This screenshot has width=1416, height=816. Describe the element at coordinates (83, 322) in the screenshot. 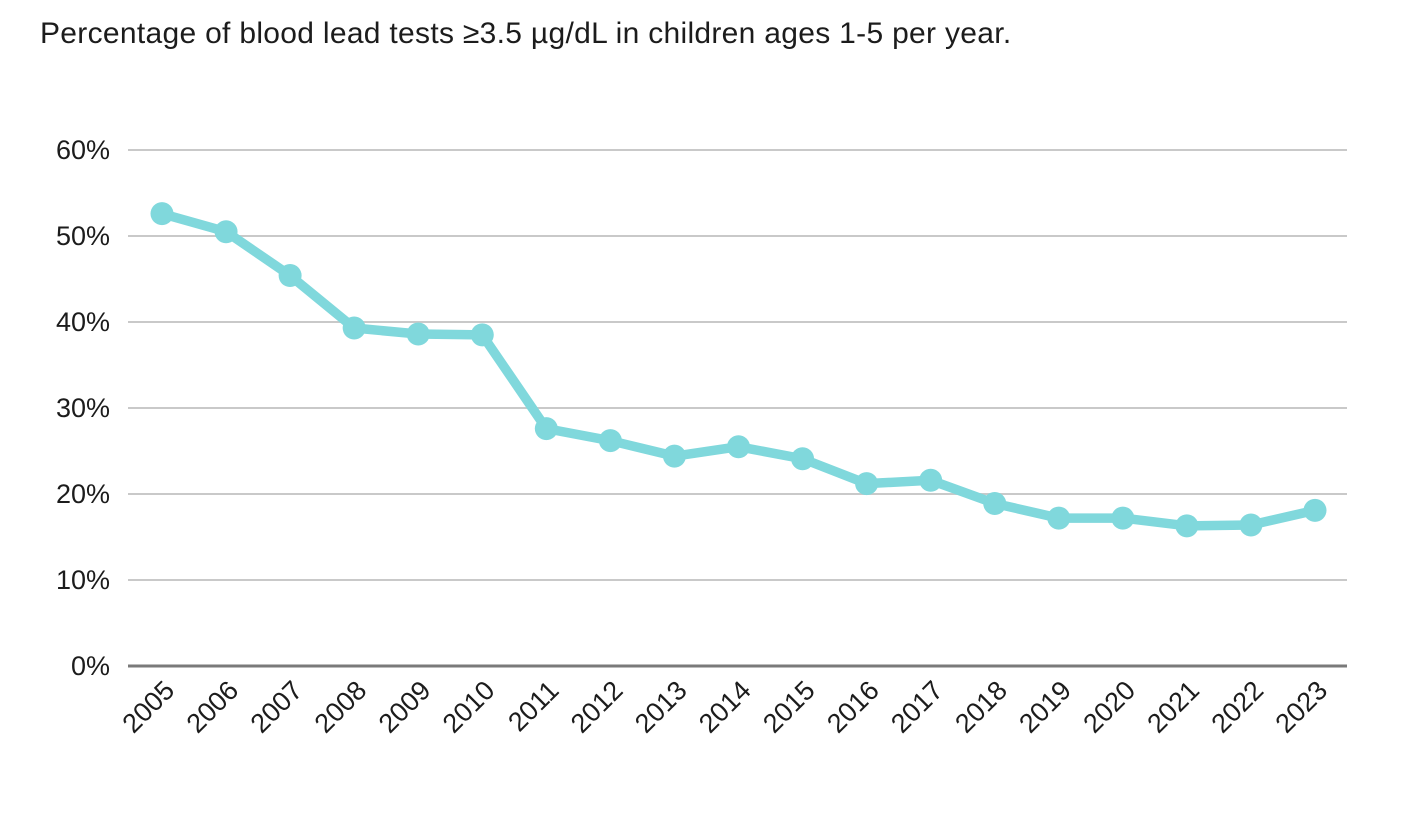

I see `y-tick-label: 40%` at that location.